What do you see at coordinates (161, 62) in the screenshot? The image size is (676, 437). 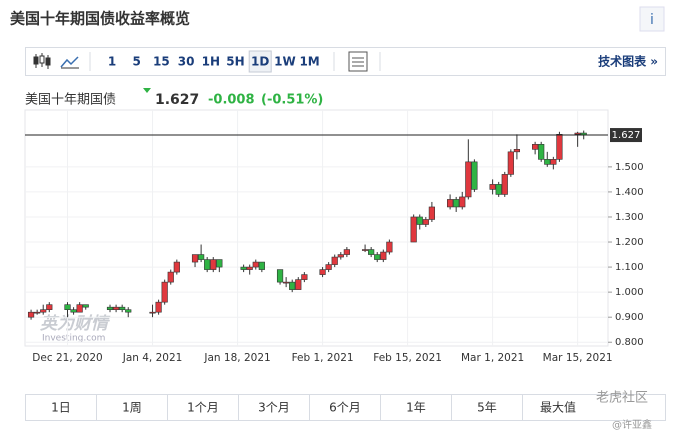 I see `interval-button: 15` at bounding box center [161, 62].